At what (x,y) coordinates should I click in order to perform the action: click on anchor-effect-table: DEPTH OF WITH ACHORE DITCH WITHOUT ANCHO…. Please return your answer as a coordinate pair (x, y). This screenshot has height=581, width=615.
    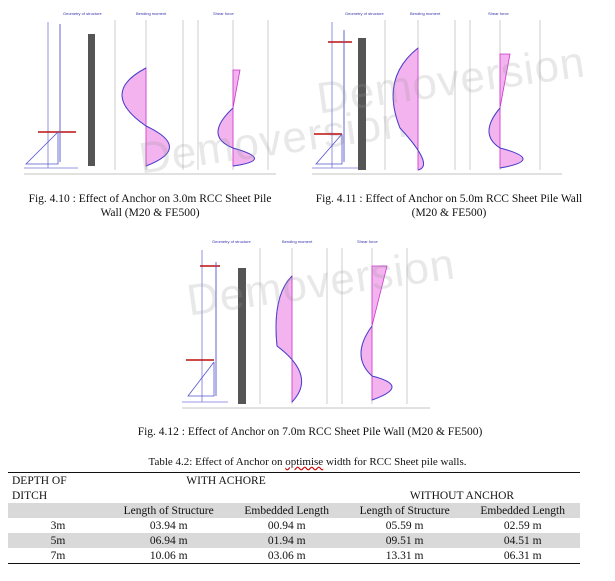
    Looking at the image, I should click on (294, 518).